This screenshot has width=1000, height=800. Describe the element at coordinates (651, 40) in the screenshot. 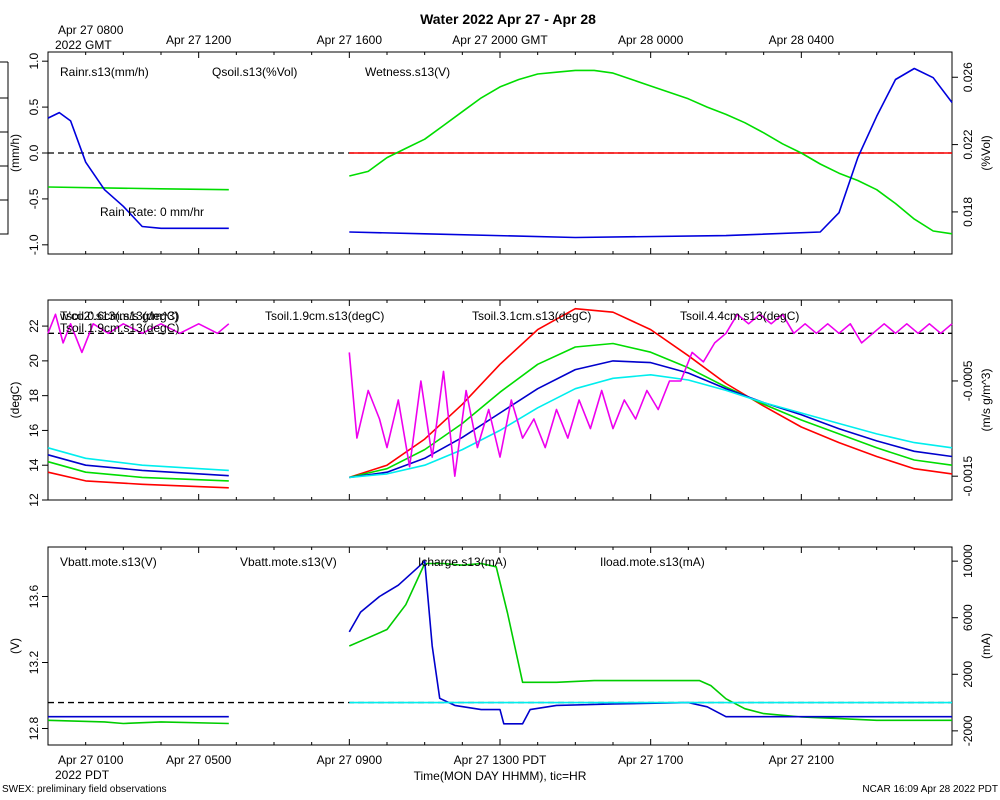

I see `top-time-label: Apr 28 0000` at that location.